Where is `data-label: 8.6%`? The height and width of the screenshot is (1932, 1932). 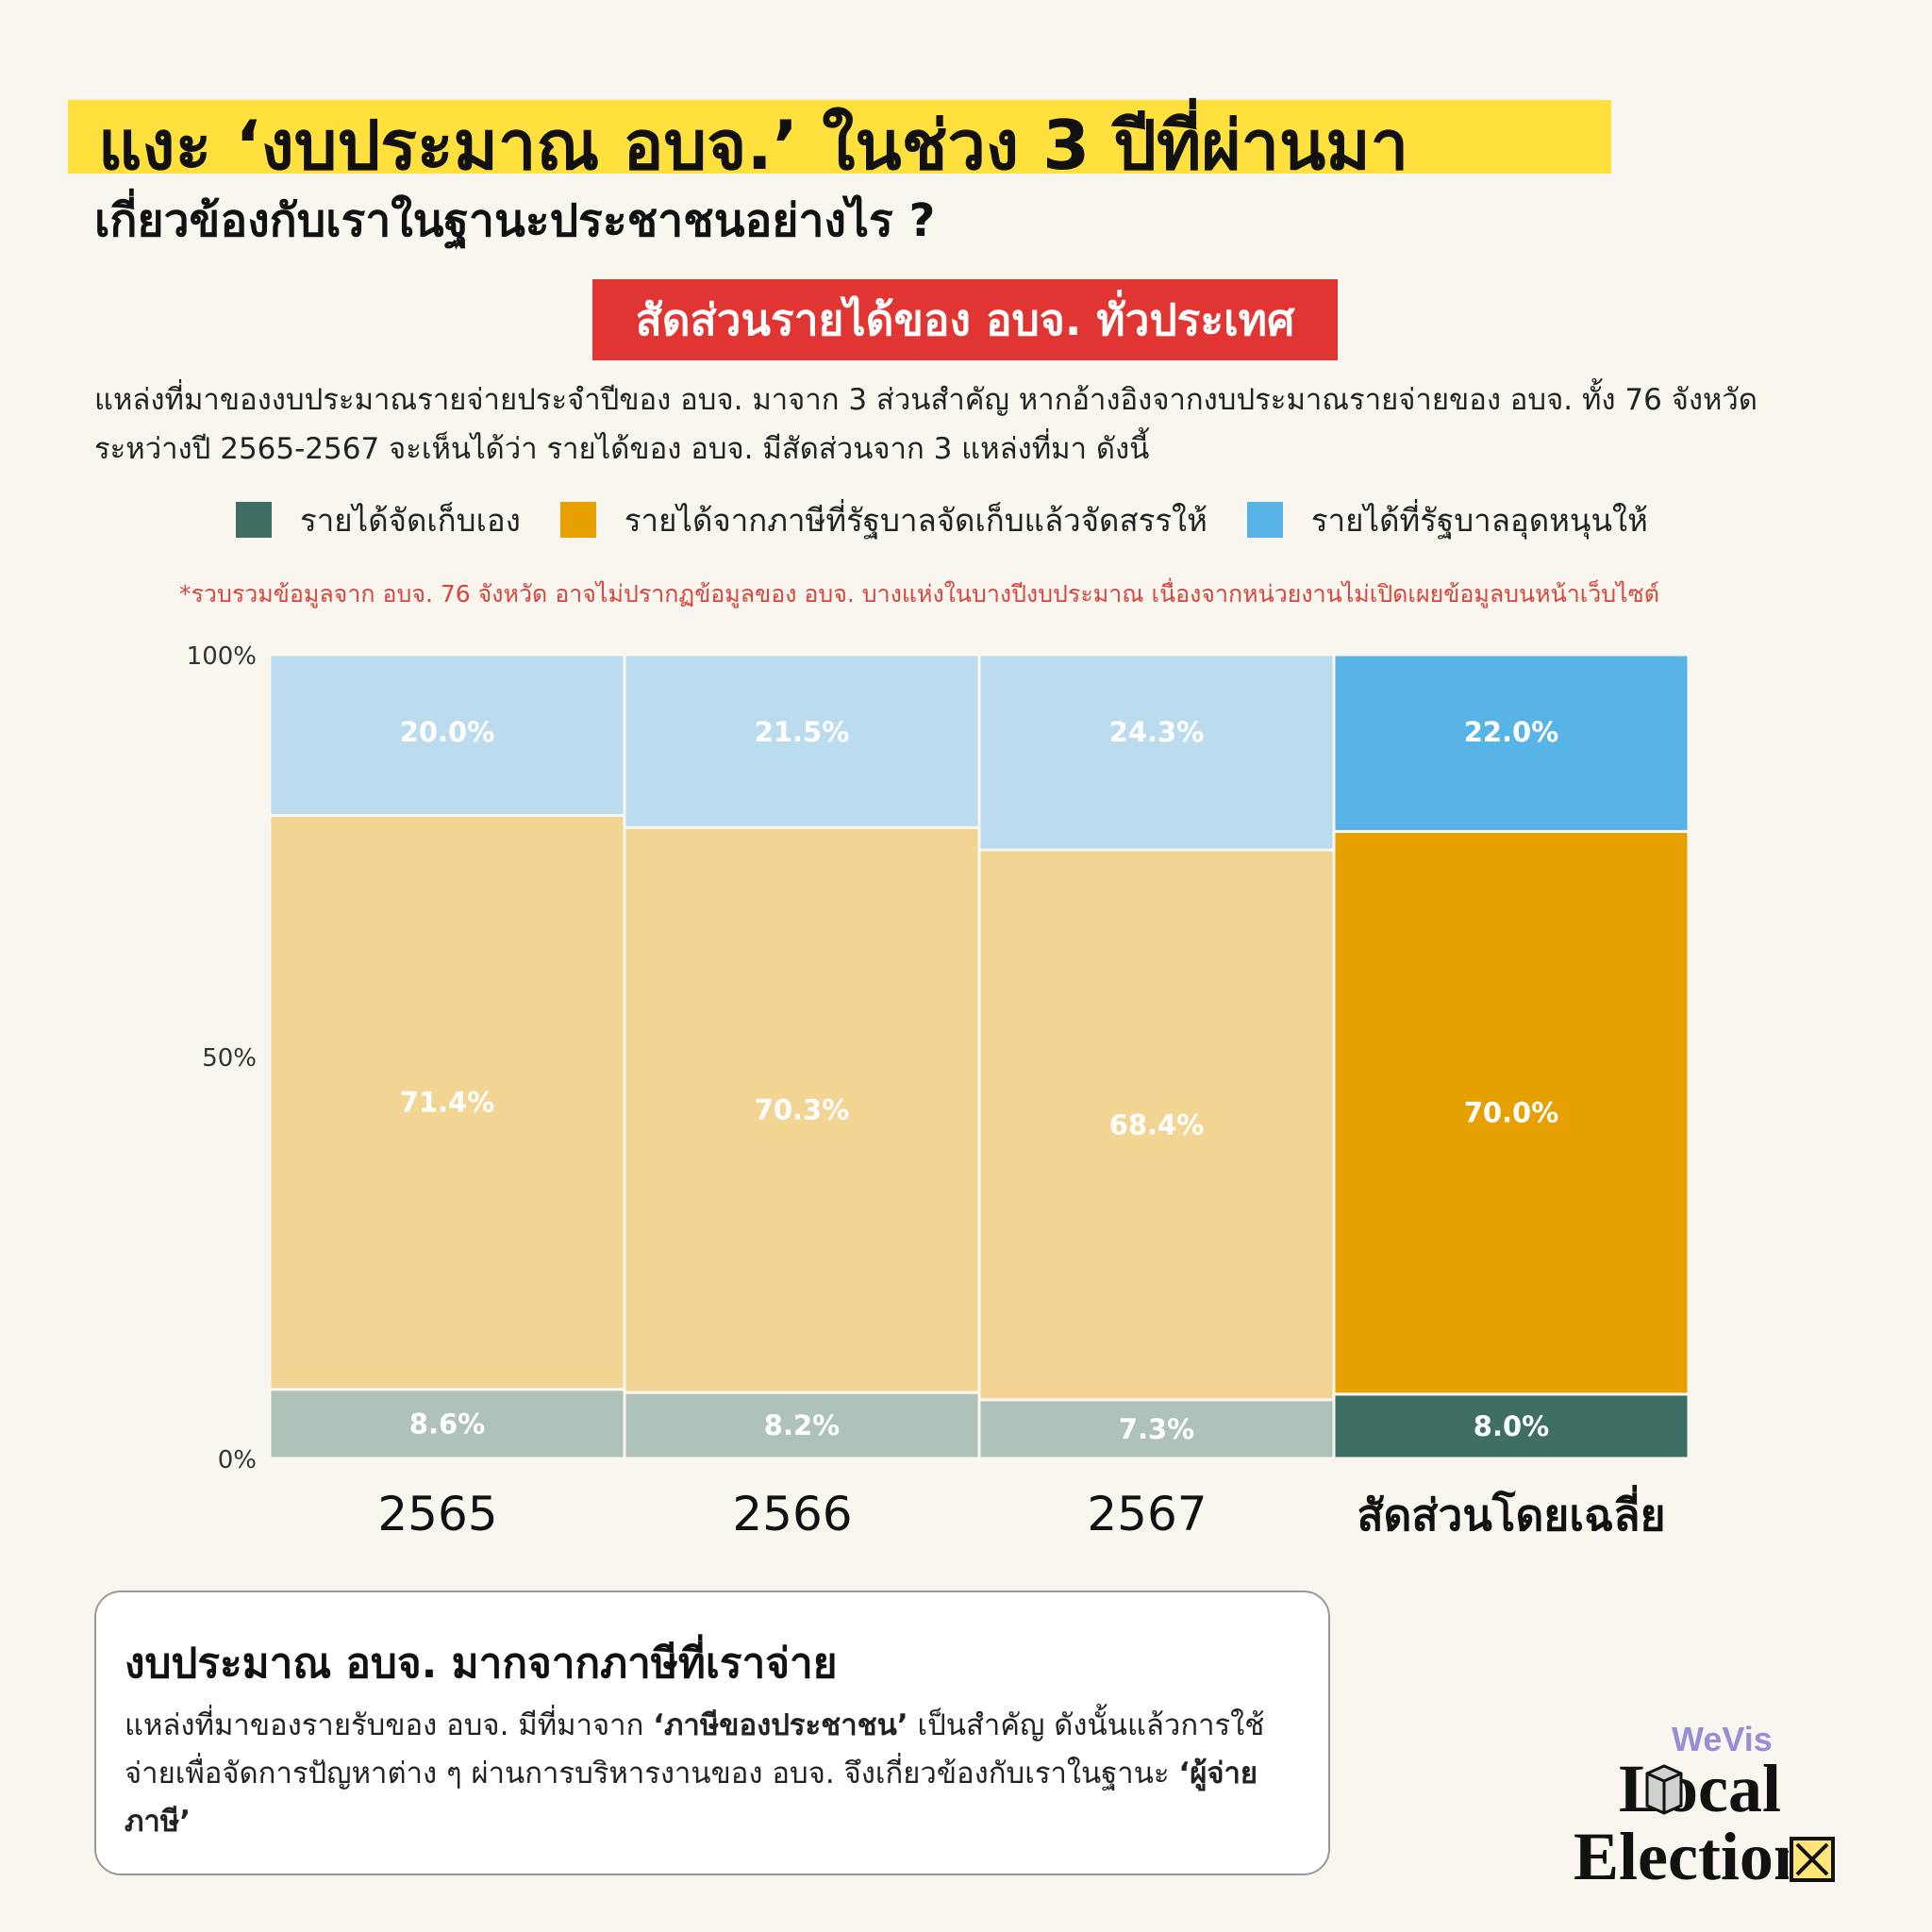
data-label: 8.6% is located at coordinates (447, 1424).